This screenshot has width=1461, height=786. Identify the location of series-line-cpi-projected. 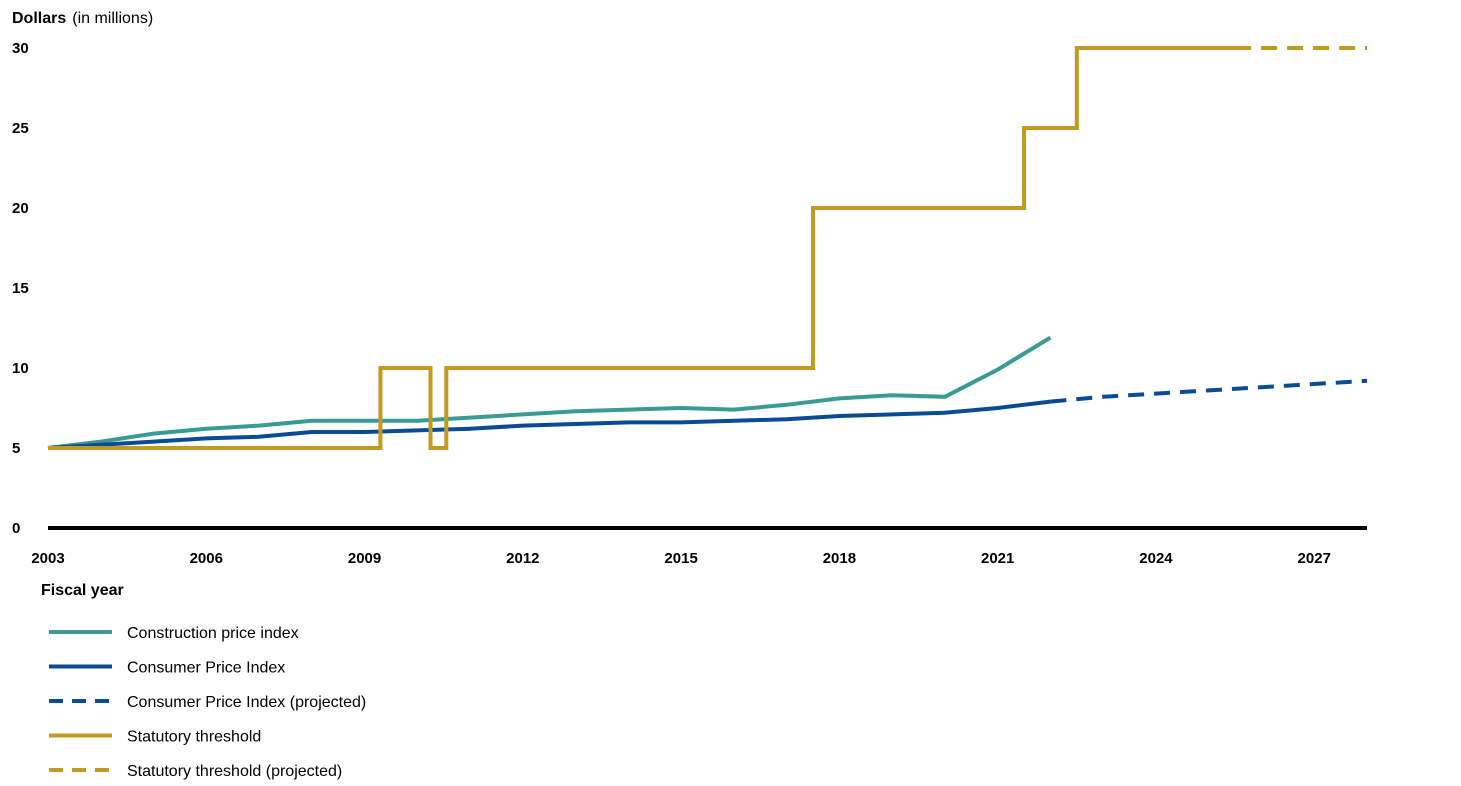
(1209, 391).